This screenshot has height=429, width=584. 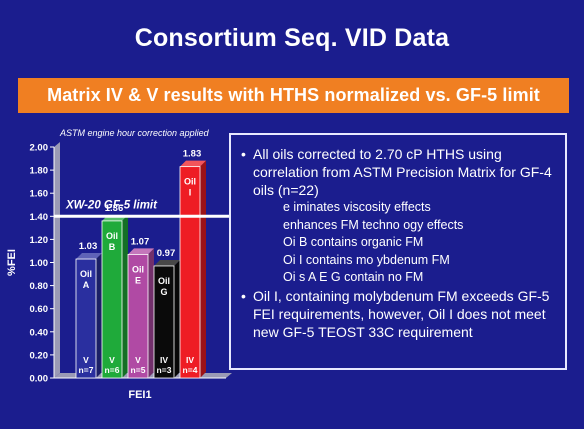 What do you see at coordinates (39, 240) in the screenshot?
I see `y-tick-label: 1.20` at bounding box center [39, 240].